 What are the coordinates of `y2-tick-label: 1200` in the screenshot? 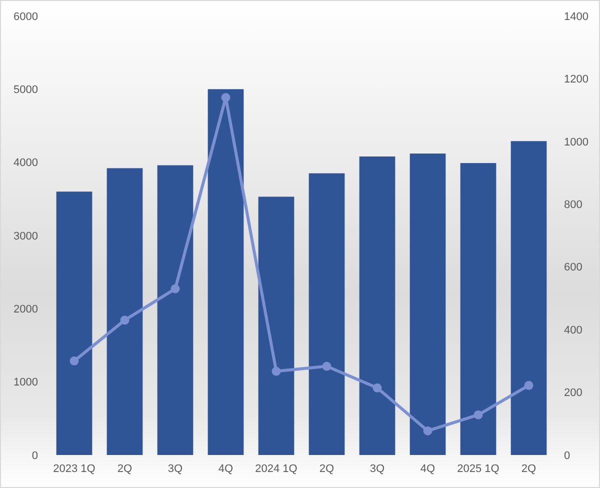 It's located at (576, 80).